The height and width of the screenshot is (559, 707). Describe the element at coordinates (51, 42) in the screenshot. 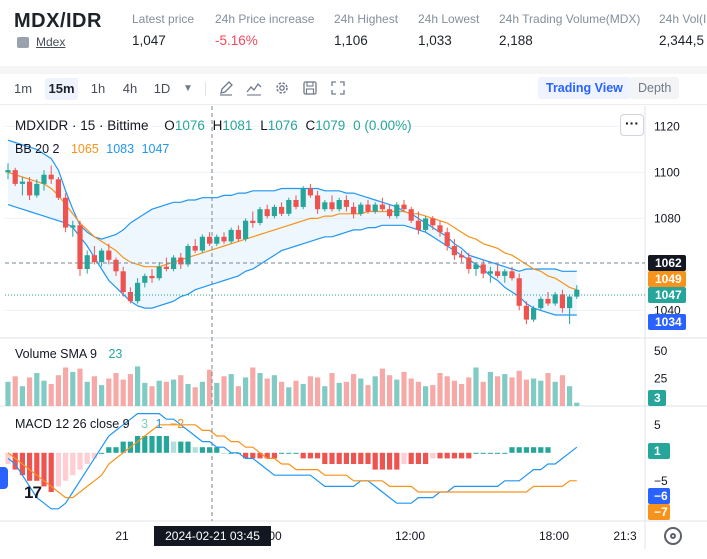

I see `exchange-link: Mdex` at that location.